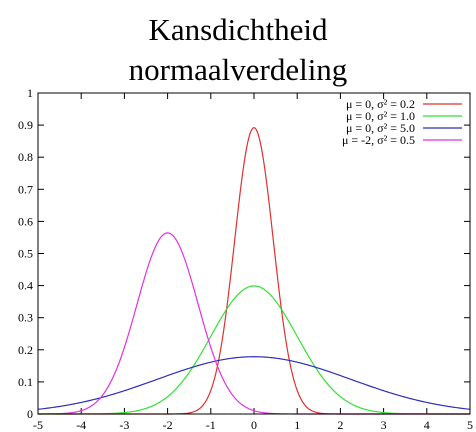 Image resolution: width=476 pixels, height=432 pixels. What do you see at coordinates (427, 425) in the screenshot?
I see `x-tick-label: 4` at bounding box center [427, 425].